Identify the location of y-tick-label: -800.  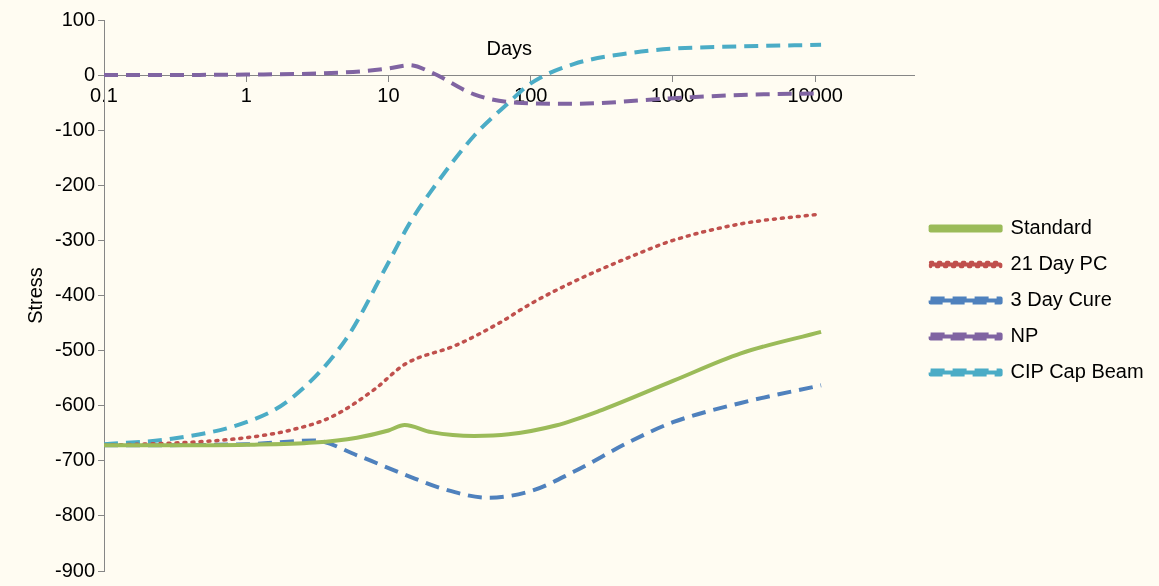
(75, 514).